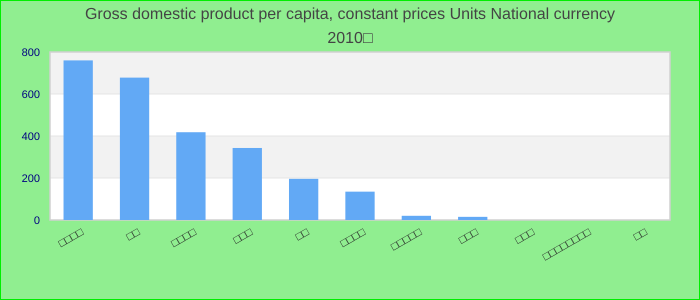 Image resolution: width=700 pixels, height=300 pixels. What do you see at coordinates (31, 137) in the screenshot?
I see `y-tick-label: 400` at bounding box center [31, 137].